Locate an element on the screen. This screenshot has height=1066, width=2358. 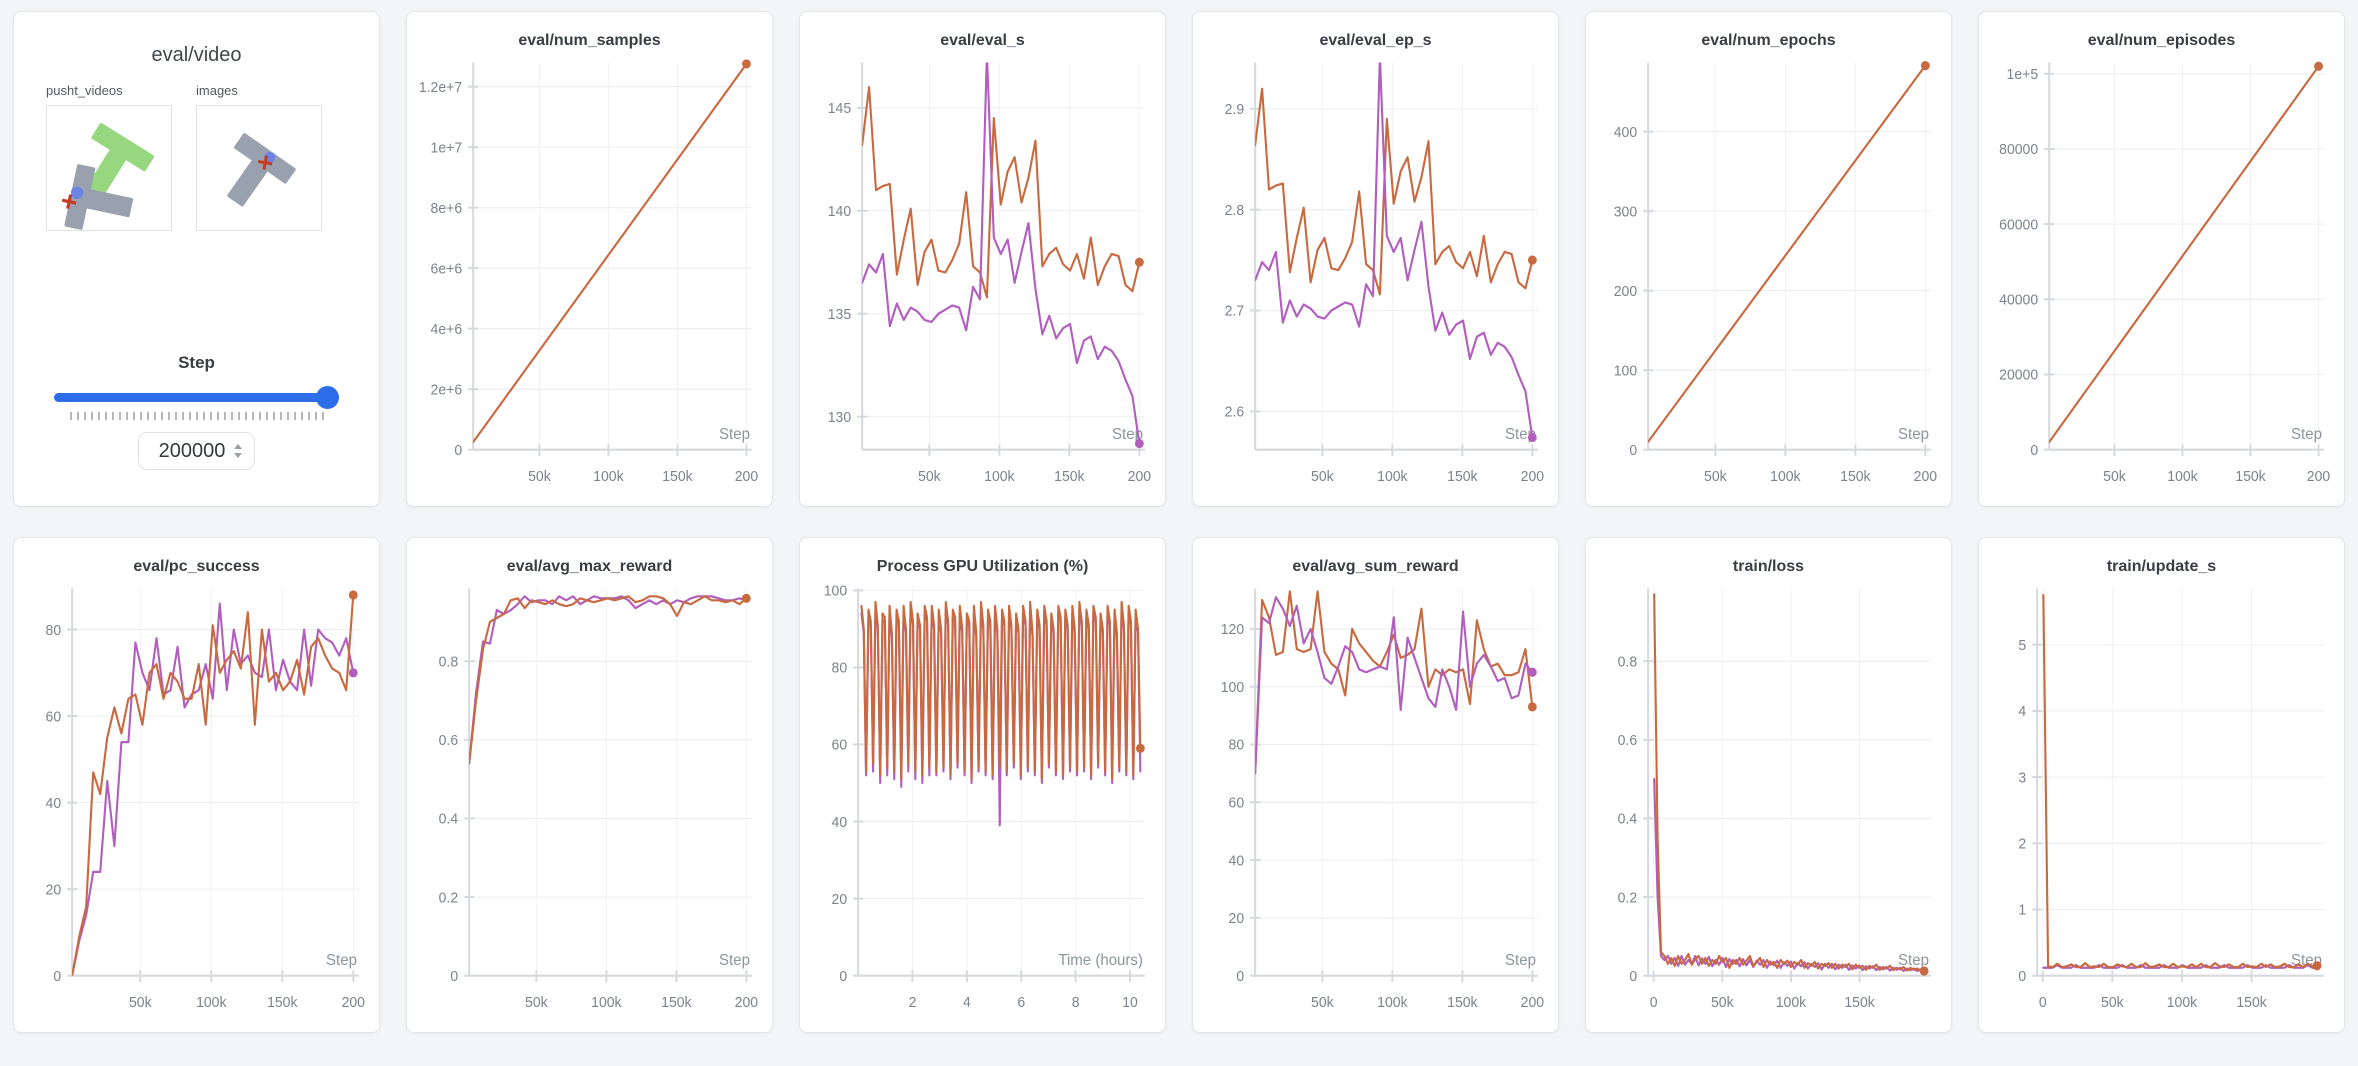
svg-text: 2.7 is located at coordinates (1235, 312).